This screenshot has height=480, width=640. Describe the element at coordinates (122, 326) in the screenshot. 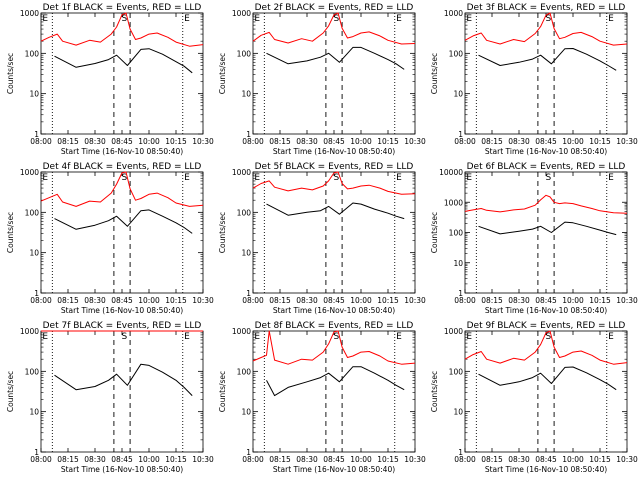

I see `panel-title: Det 7f BLACK = Events, RED = LLD` at that location.